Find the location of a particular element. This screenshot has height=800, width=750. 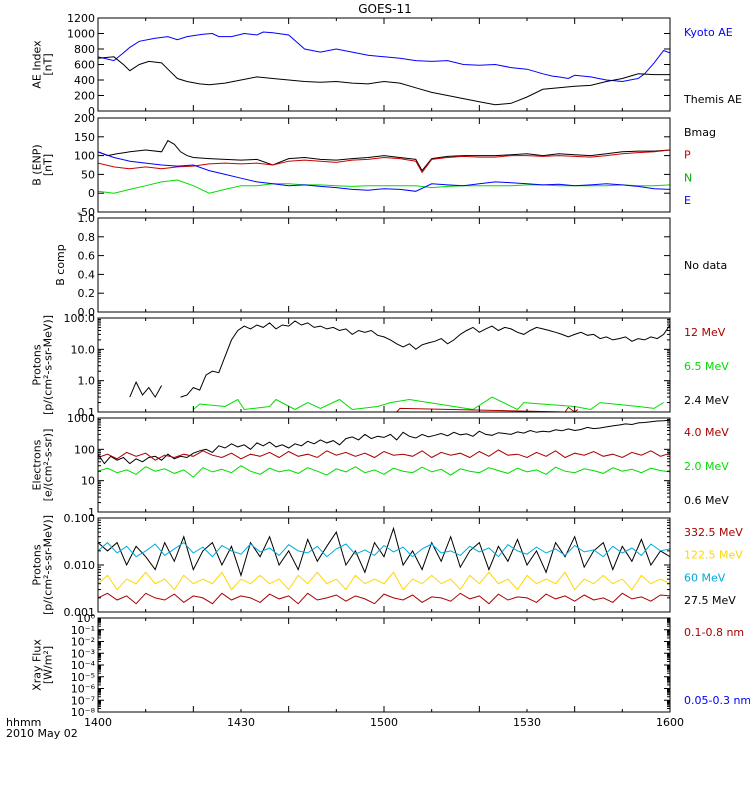

panel-frame-ae is located at coordinates (384, 64).